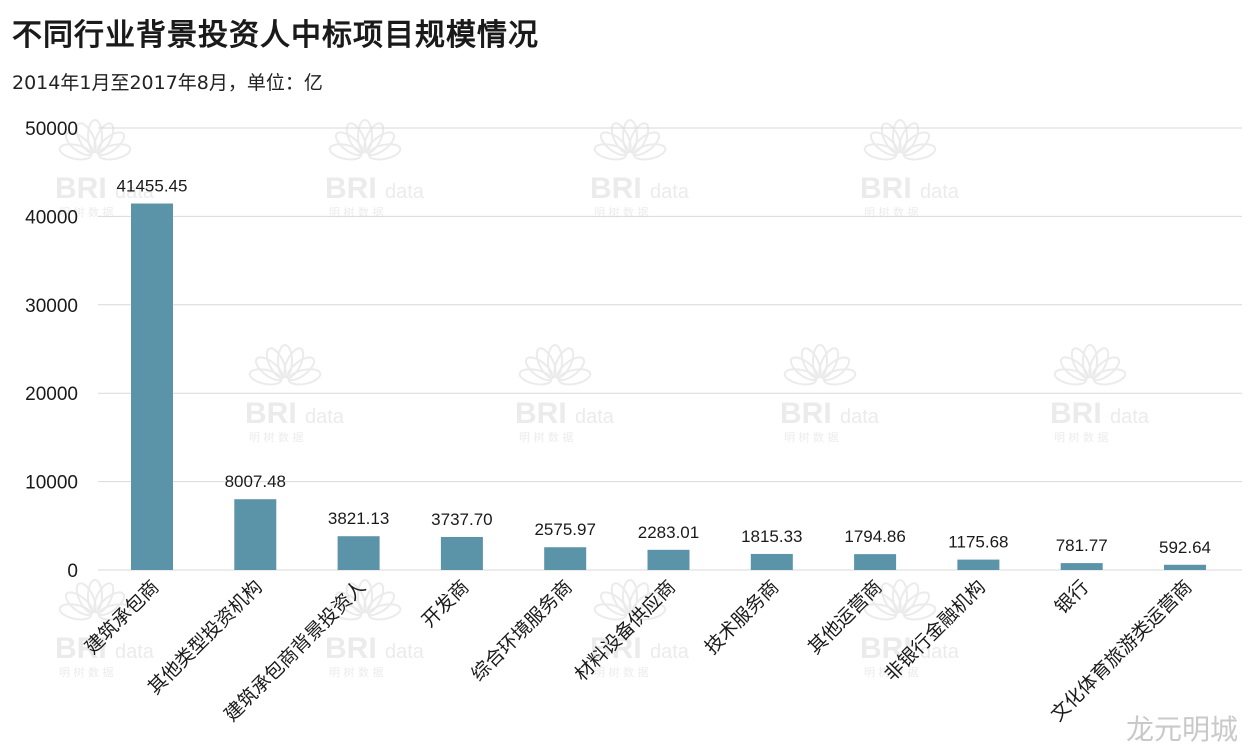 Image resolution: width=1260 pixels, height=756 pixels. I want to click on data-label: 41455.45, so click(152, 186).